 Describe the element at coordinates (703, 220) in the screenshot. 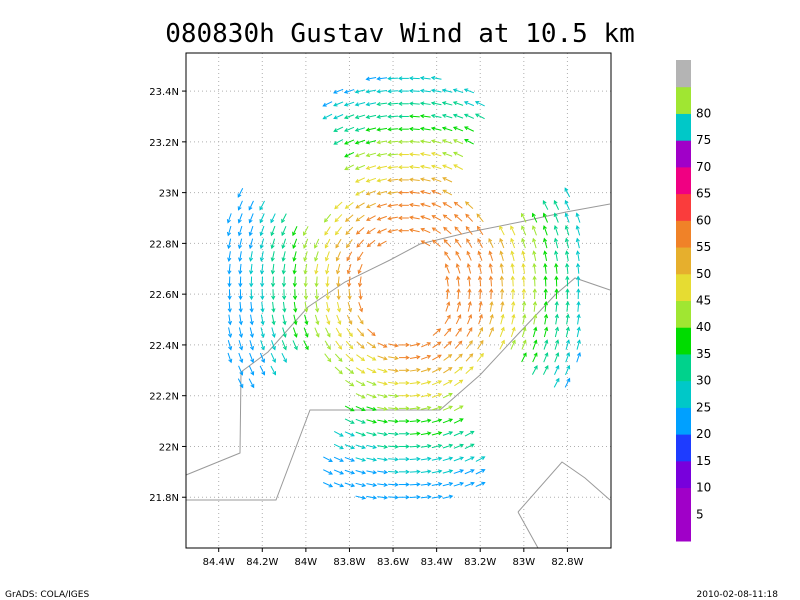

I see `colorbar-label: 60` at that location.